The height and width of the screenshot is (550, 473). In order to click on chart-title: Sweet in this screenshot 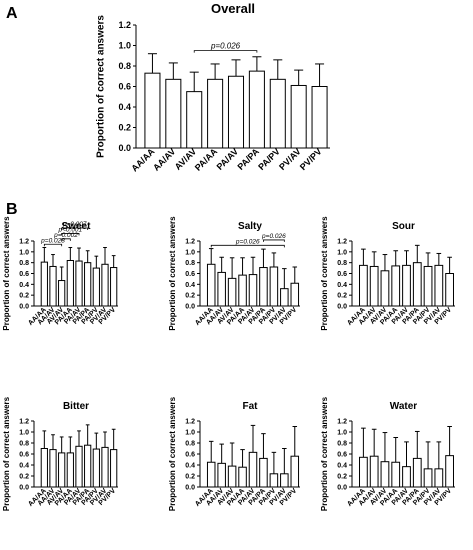, I will do `click(77, 226)`.